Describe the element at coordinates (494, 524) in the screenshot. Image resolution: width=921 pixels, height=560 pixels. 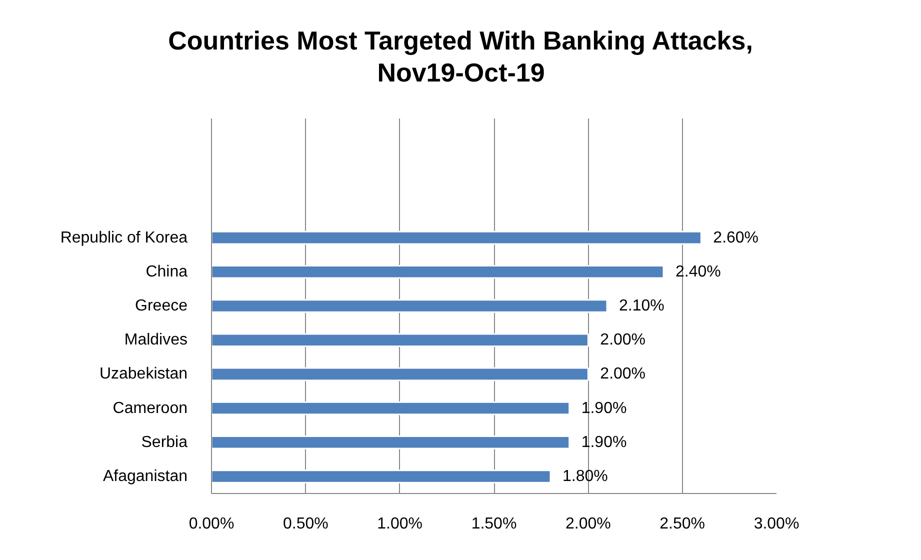
I see `x-tick-label: 1.50%` at that location.